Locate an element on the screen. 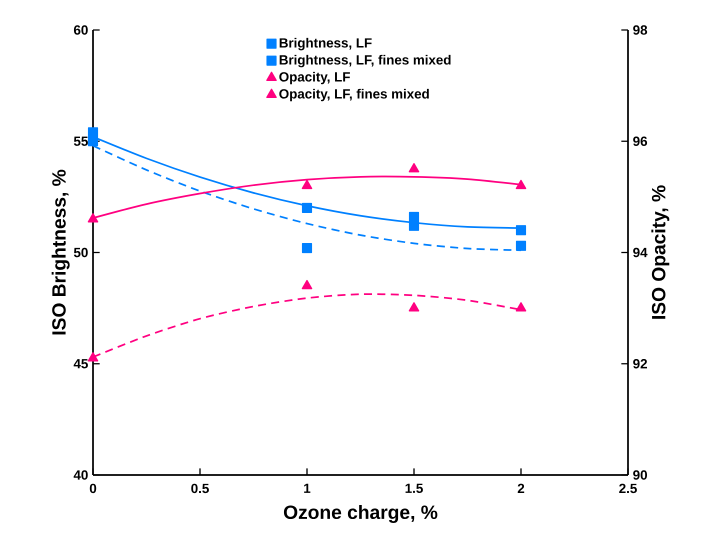  x-axis-title: Ozone charge, % is located at coordinates (361, 513).